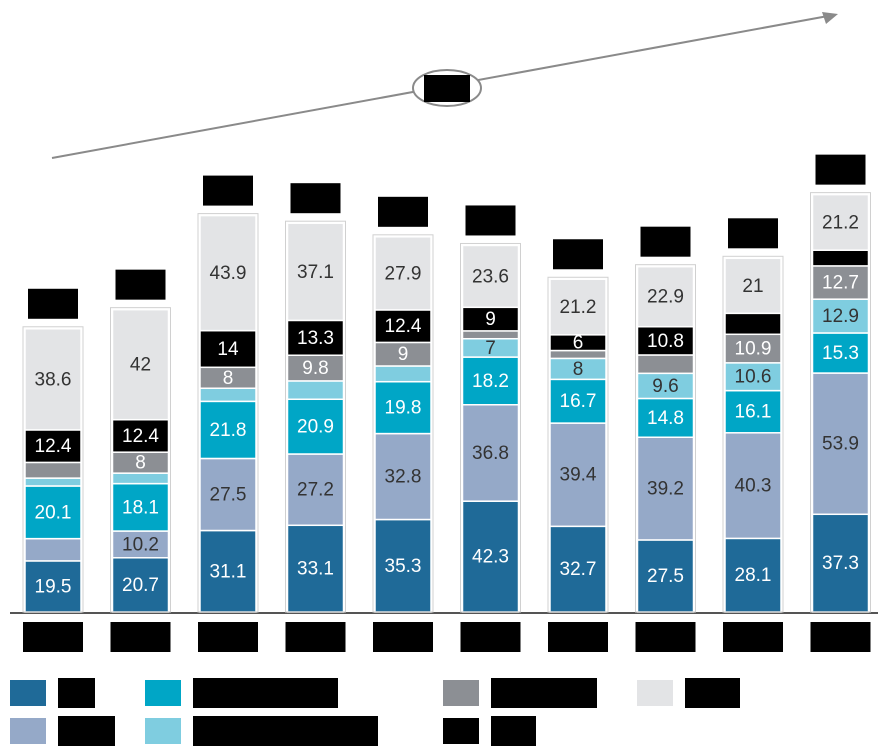 This screenshot has height=746, width=878. I want to click on value-label: 9.6, so click(665, 386).